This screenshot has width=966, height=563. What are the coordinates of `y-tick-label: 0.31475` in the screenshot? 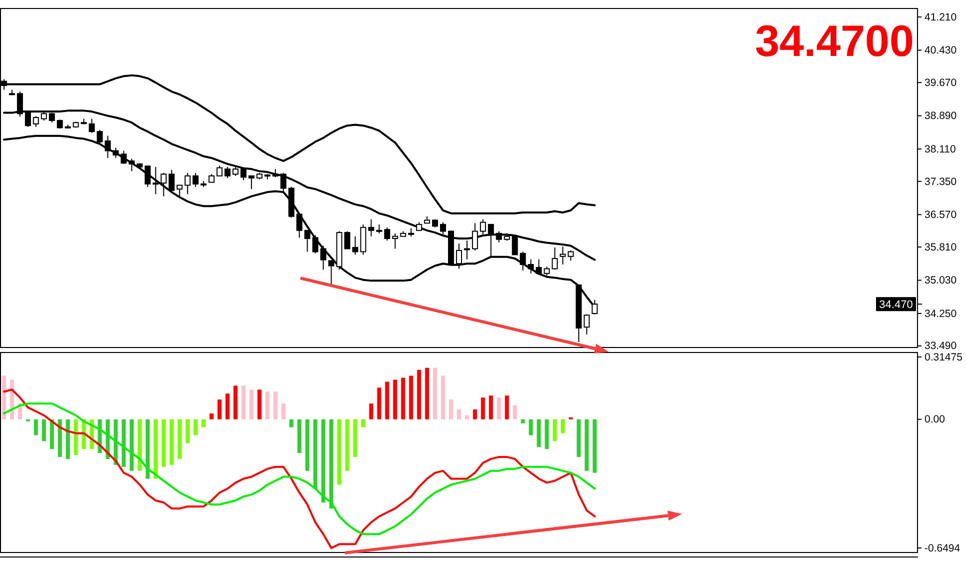 It's located at (943, 357).